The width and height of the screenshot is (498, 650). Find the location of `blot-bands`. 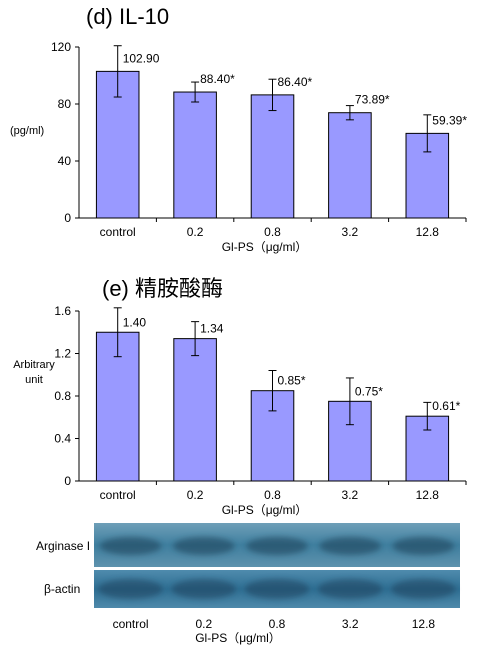

blot-bands is located at coordinates (277, 568).